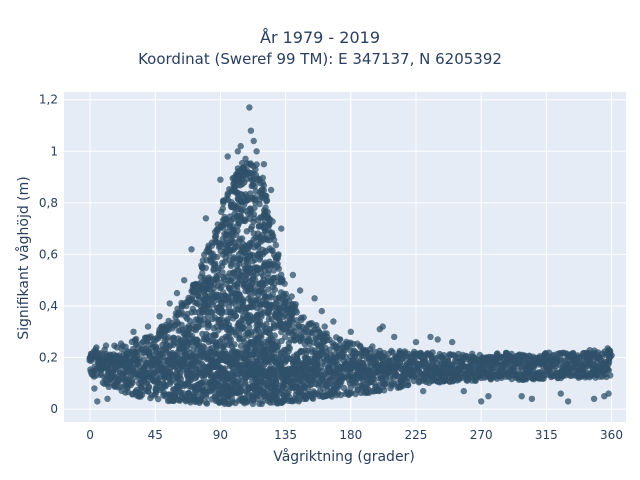 The width and height of the screenshot is (640, 480). Describe the element at coordinates (48, 100) in the screenshot. I see `y-tick-label: 1,2` at that location.